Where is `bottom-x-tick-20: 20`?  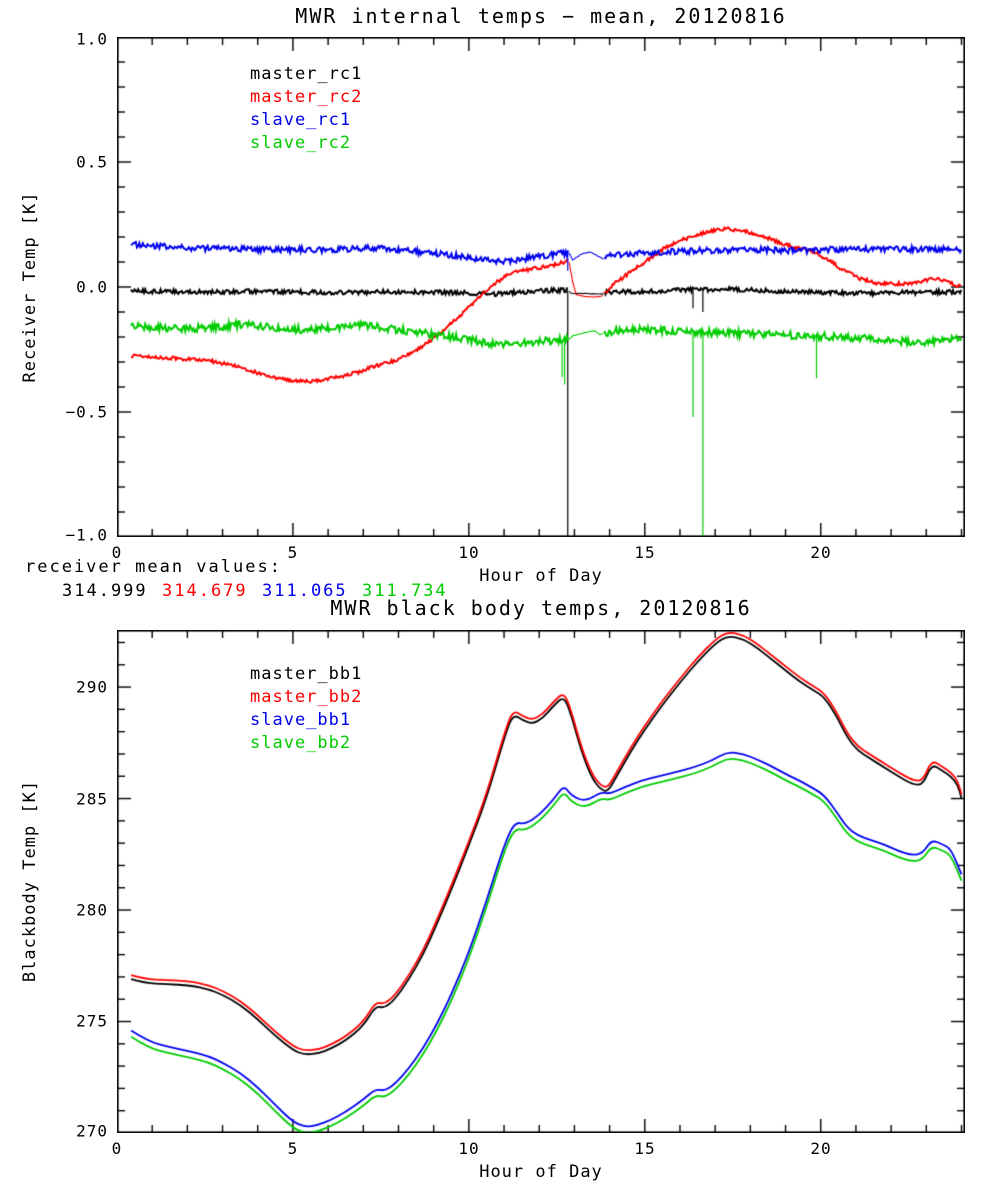 bottom-x-tick-20: 20 is located at coordinates (821, 1148).